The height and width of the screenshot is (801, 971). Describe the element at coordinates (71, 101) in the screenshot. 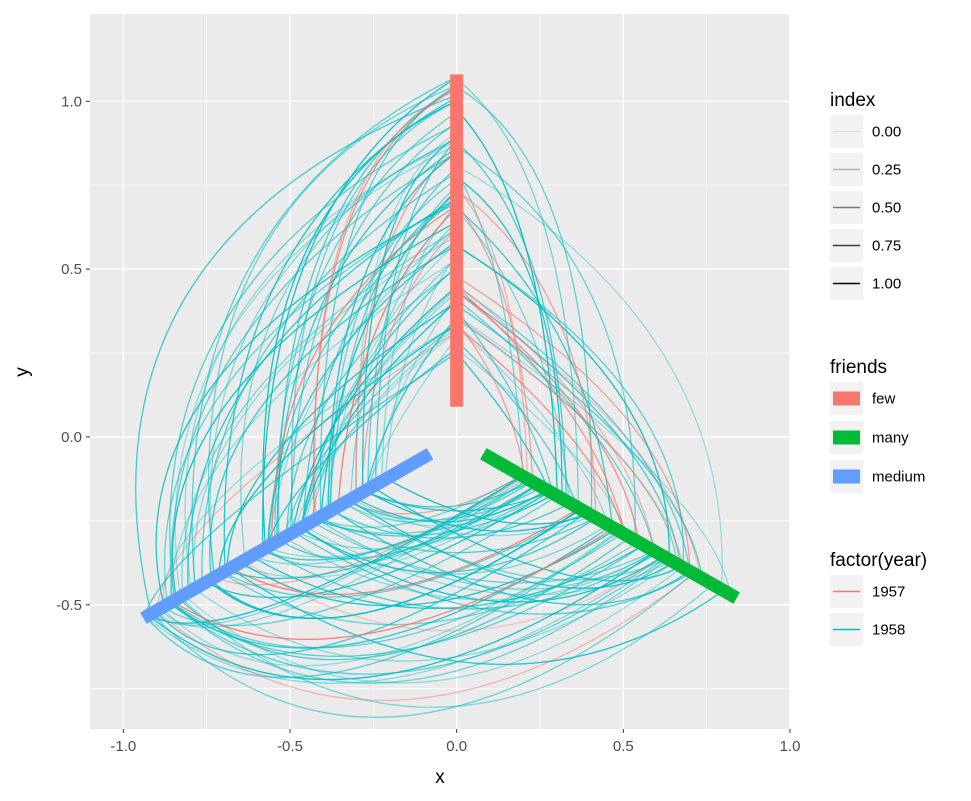

I see `y-tick-label: 1.0` at that location.